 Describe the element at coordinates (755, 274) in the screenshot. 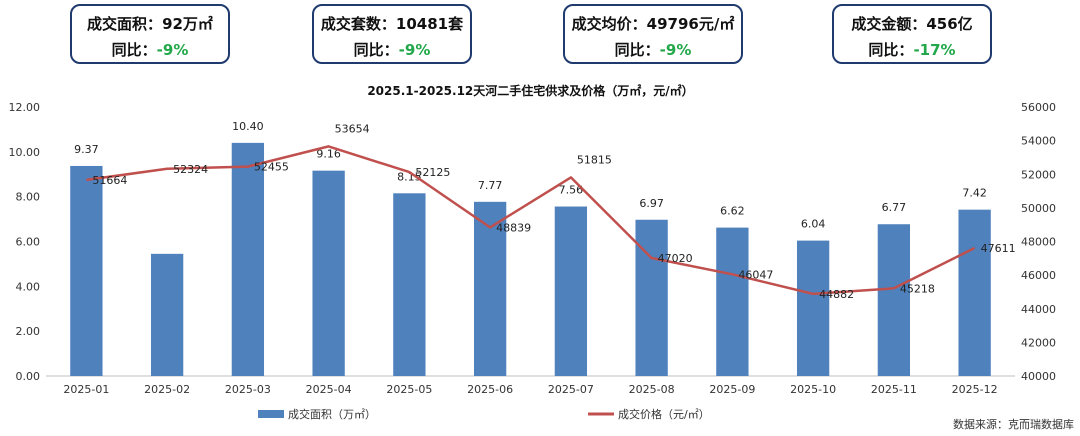

I see `price-value-label: 46047` at that location.